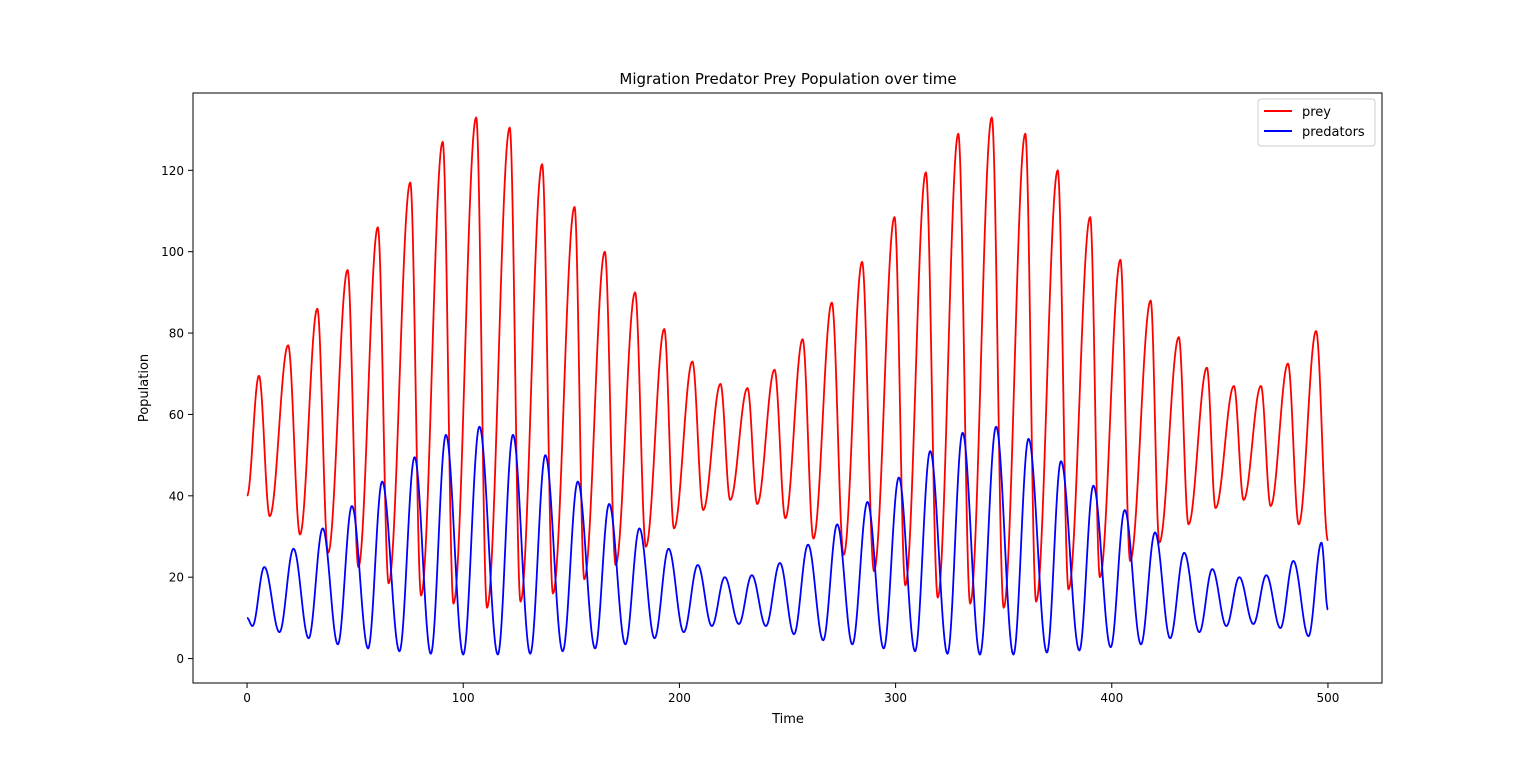 The image size is (1536, 767). What do you see at coordinates (791, 694) in the screenshot?
I see `x-axis-ticks: 0 100 200 300 400 500` at bounding box center [791, 694].